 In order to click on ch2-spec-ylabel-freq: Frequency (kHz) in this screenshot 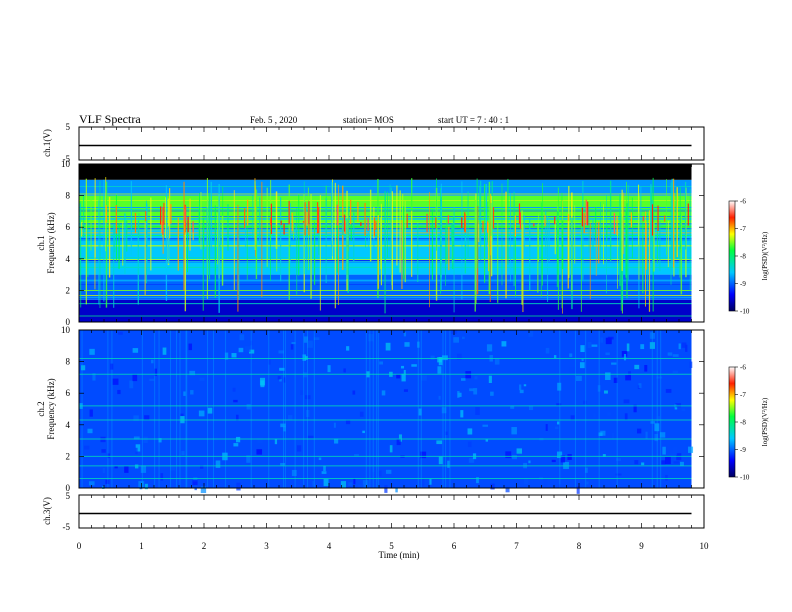, I will do `click(51, 408)`.